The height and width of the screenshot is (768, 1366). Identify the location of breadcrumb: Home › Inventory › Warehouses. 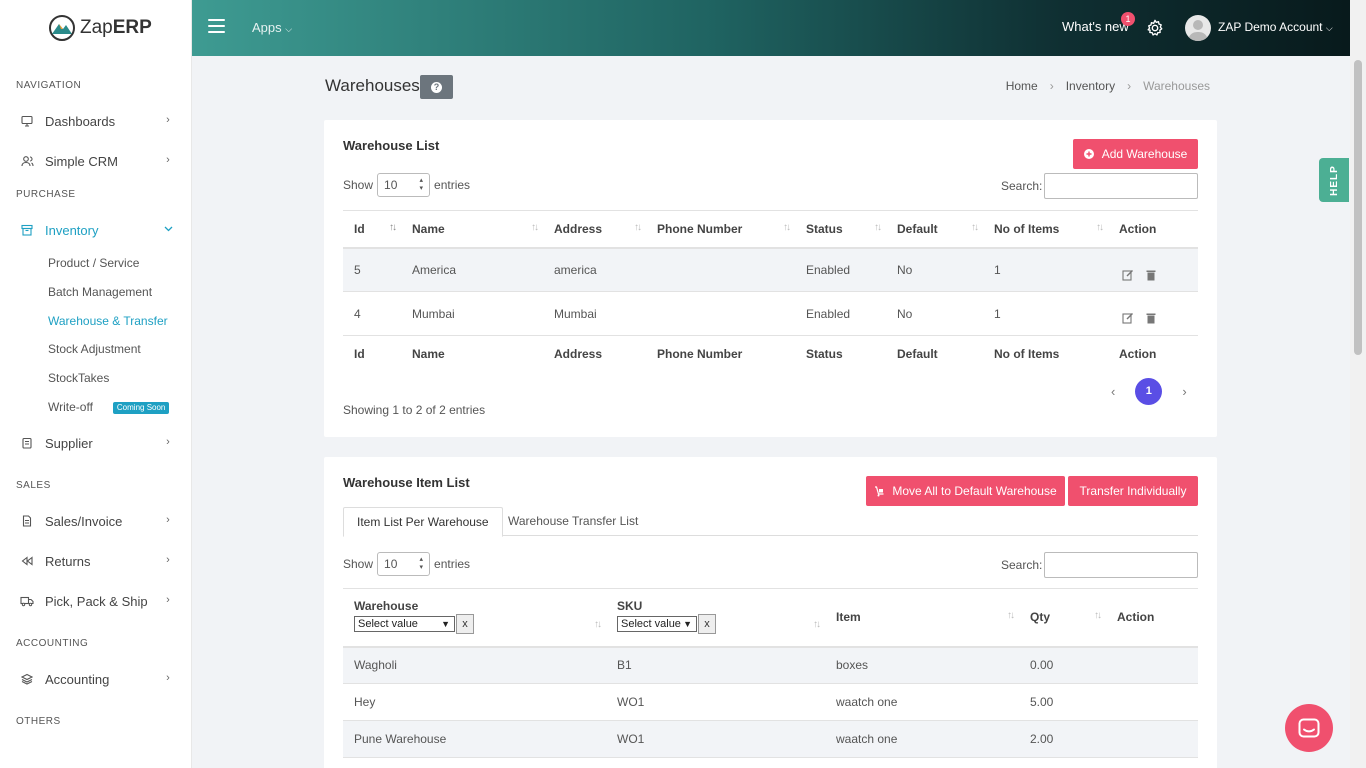
(1108, 86).